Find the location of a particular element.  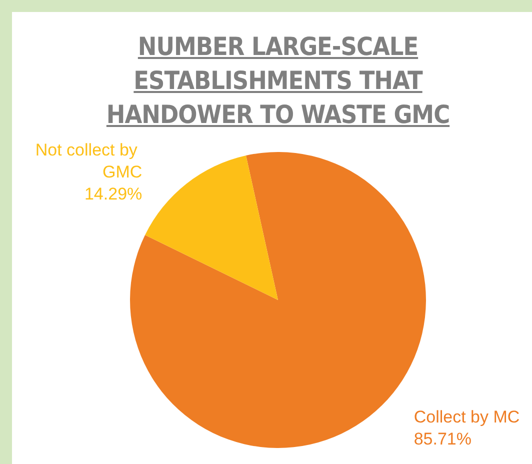

chart-title: NUMBER LARGE-SCALE ESTABLISHMENTS THAT HANDOWER TO WASTE GMC is located at coordinates (278, 81).